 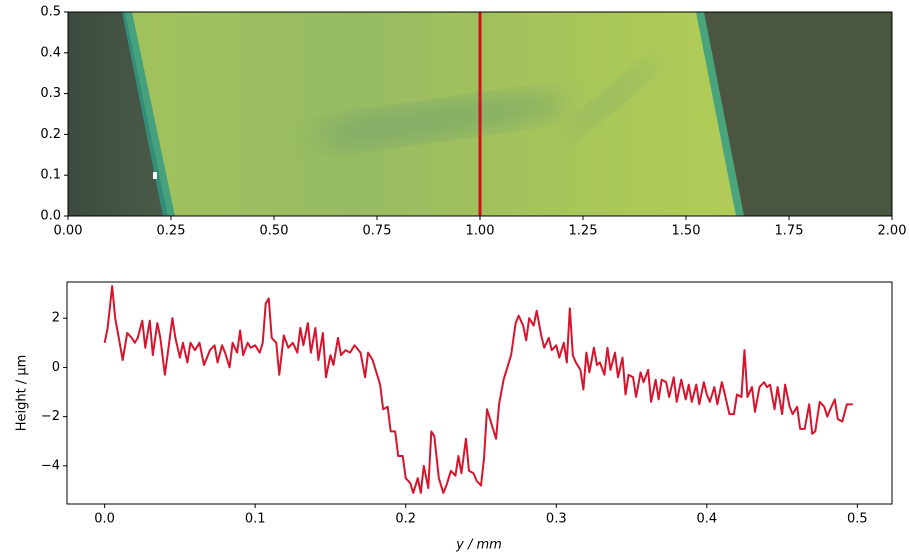 What do you see at coordinates (68, 231) in the screenshot?
I see `x-tick-label: 0.00` at bounding box center [68, 231].